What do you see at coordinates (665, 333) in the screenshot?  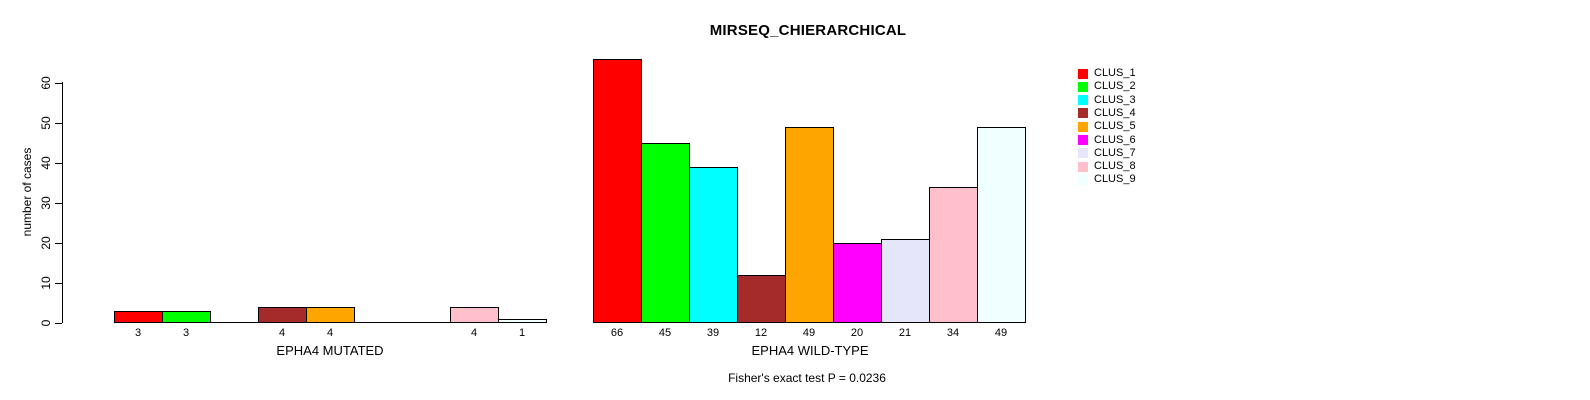 I see `bar-value-label: 45` at bounding box center [665, 333].